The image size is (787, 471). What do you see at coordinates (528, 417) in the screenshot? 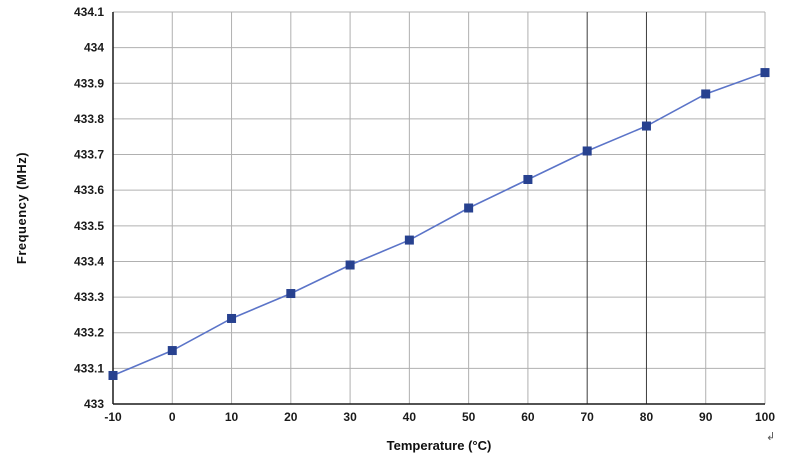
I see `x-tick-label: 60` at bounding box center [528, 417].